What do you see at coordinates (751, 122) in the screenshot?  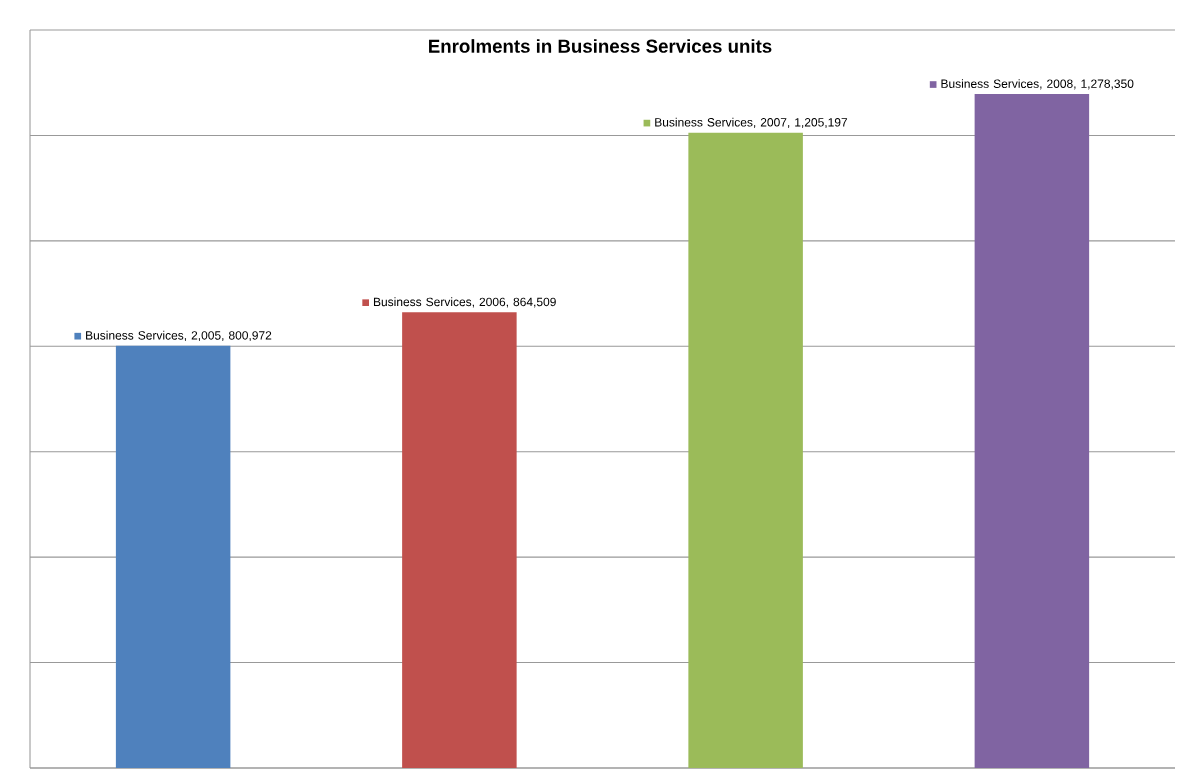 I see `data-label: Business Services, 2007, 1,205,197` at bounding box center [751, 122].